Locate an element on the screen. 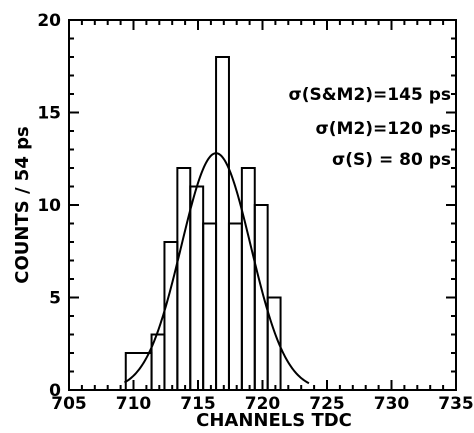 The width and height of the screenshot is (474, 433). y-tick-label-5: 5 is located at coordinates (55, 299).